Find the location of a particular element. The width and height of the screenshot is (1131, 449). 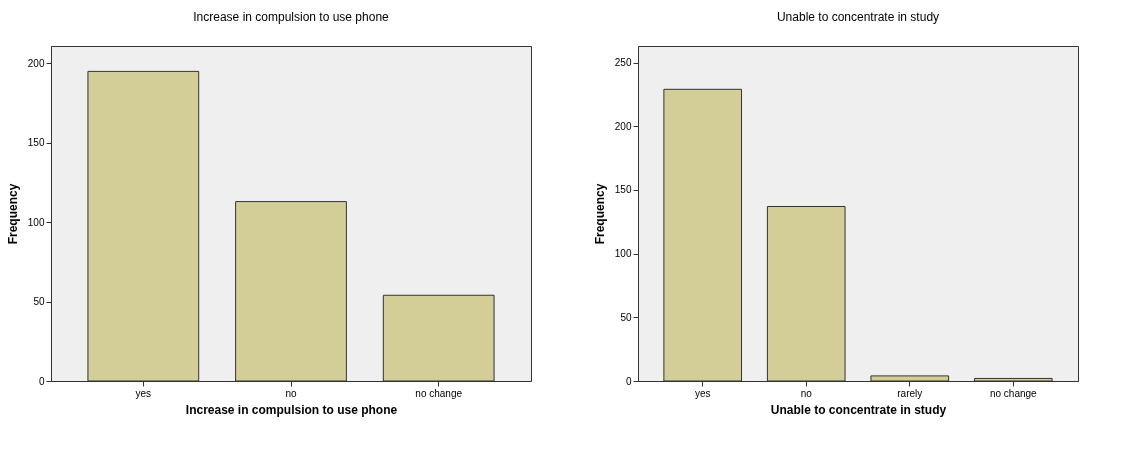

x-tick-label: rarely is located at coordinates (910, 393).